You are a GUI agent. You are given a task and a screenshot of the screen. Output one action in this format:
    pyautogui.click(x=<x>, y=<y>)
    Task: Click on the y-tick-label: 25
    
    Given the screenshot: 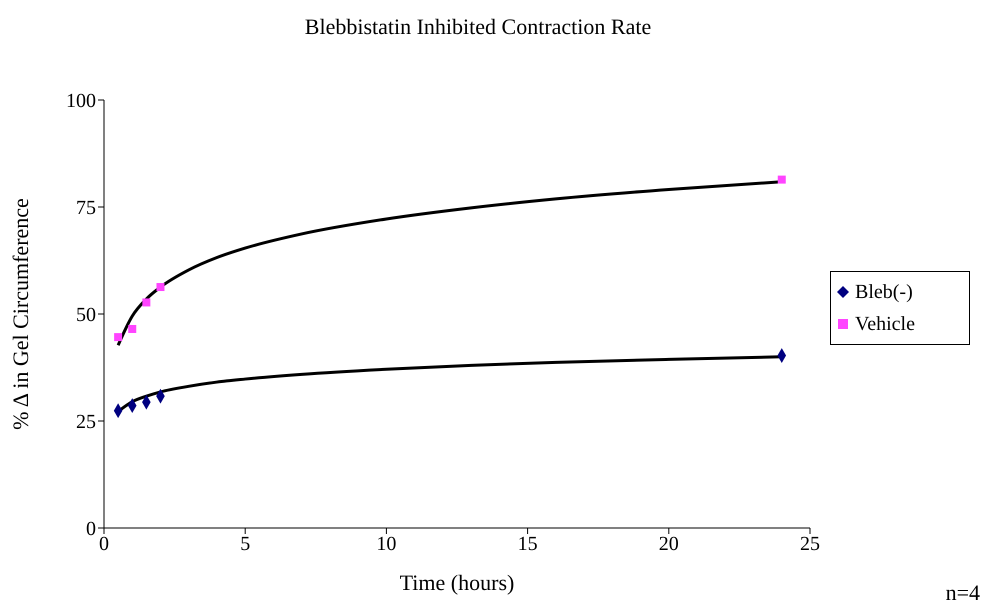 What is the action you would take?
    pyautogui.click(x=86, y=422)
    